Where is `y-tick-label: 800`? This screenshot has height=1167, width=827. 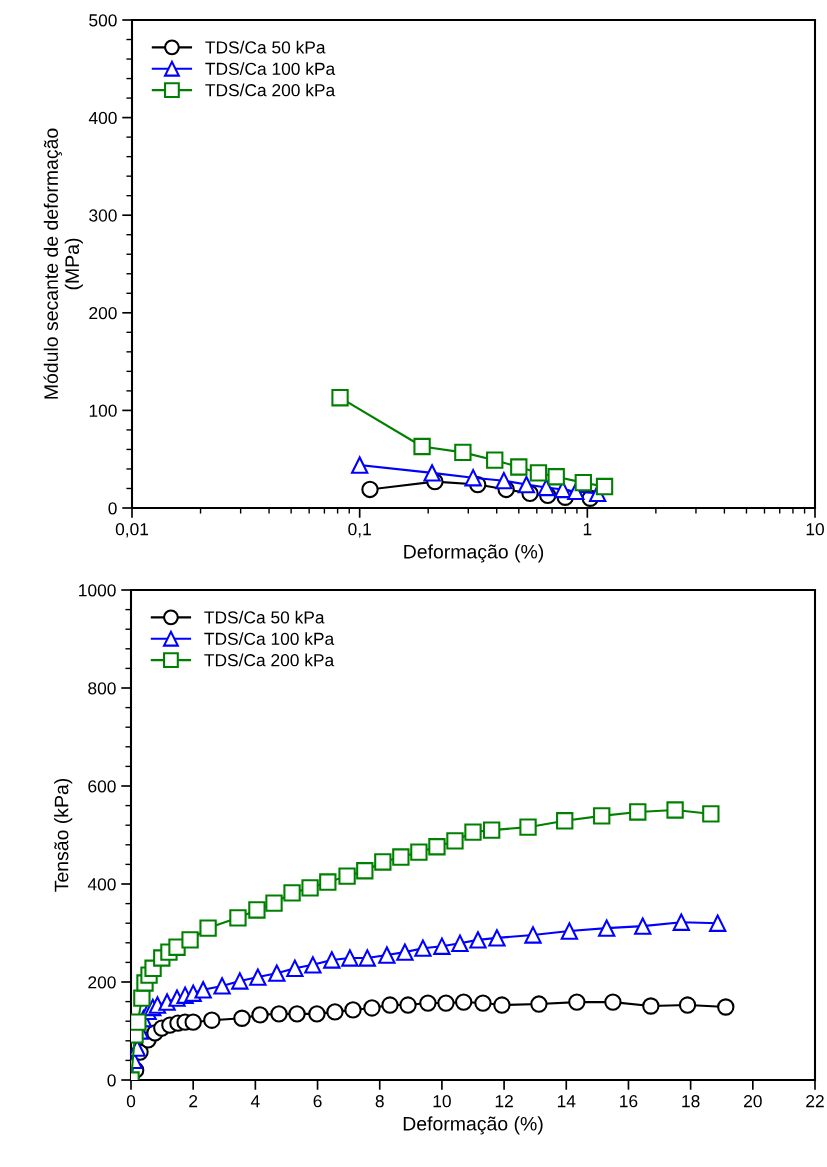 y-tick-label: 800 is located at coordinates (102, 688).